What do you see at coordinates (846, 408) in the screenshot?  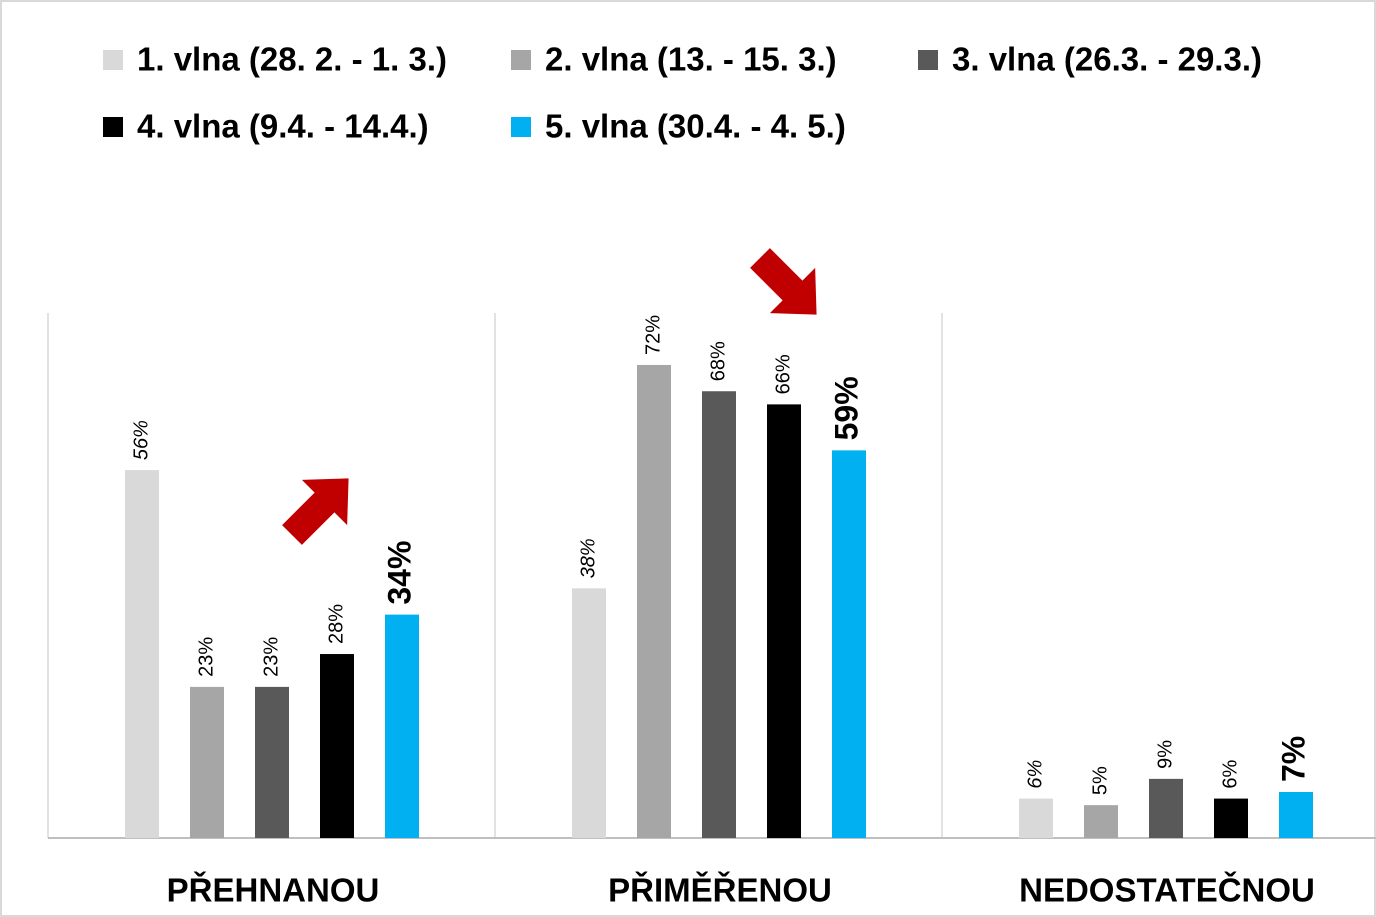 I see `data-label: 59%` at bounding box center [846, 408].